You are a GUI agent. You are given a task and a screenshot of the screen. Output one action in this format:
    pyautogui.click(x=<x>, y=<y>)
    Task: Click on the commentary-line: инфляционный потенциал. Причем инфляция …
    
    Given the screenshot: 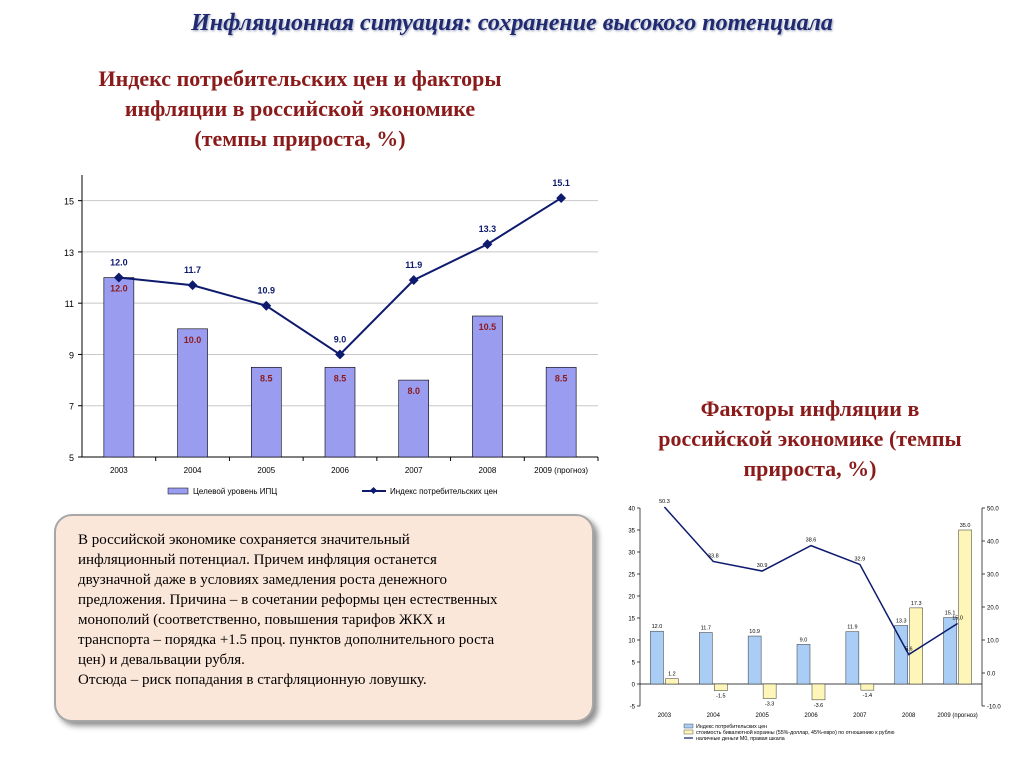 What is the action you would take?
    pyautogui.click(x=257, y=560)
    